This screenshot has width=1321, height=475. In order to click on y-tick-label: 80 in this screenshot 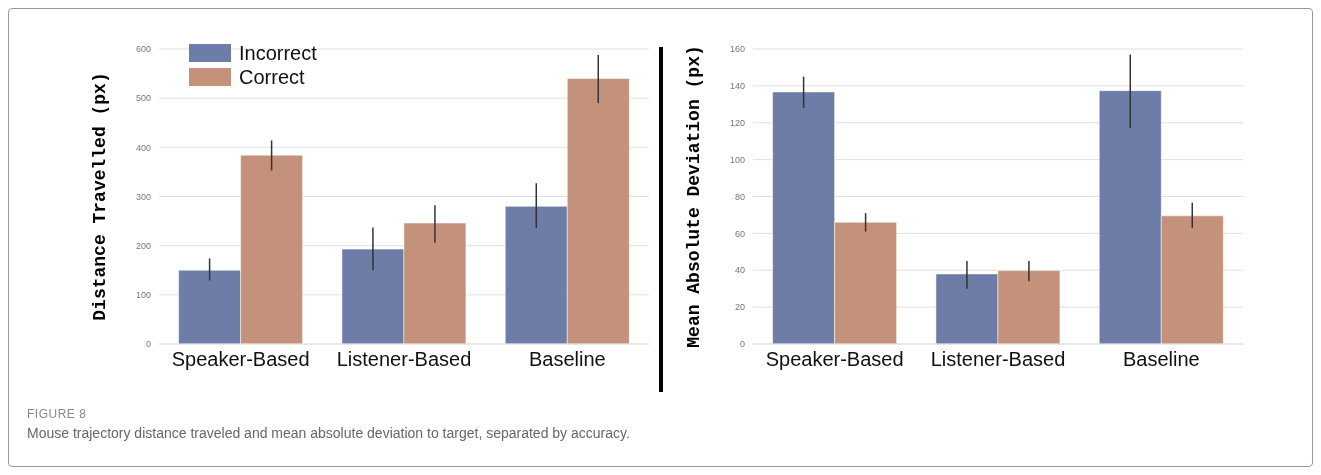, I will do `click(739, 196)`.